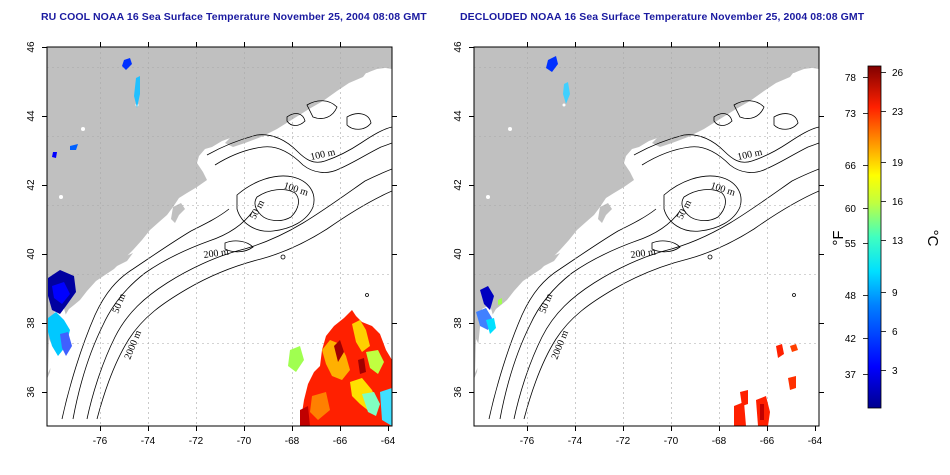 This screenshot has height=475, width=950. I want to click on celsius-tick: 3, so click(895, 371).